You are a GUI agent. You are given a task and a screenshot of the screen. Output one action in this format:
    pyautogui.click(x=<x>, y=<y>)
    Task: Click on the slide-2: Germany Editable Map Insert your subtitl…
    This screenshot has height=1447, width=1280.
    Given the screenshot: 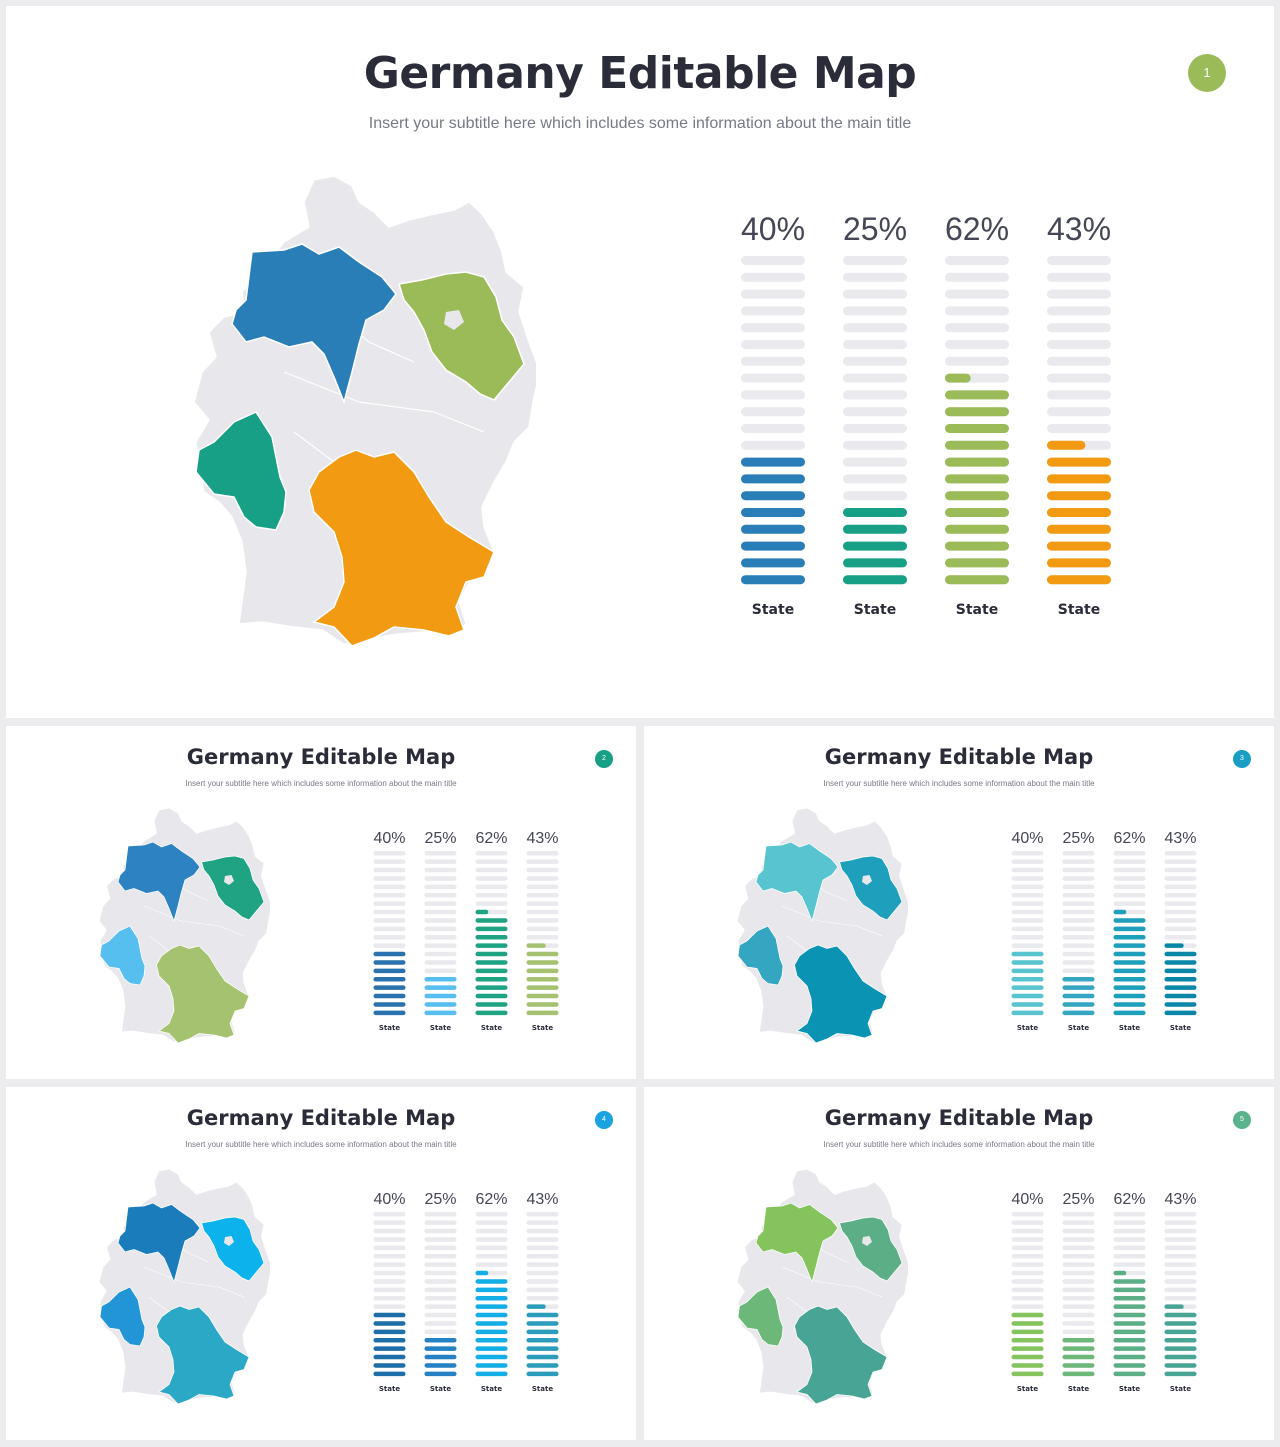 What is the action you would take?
    pyautogui.click(x=321, y=902)
    